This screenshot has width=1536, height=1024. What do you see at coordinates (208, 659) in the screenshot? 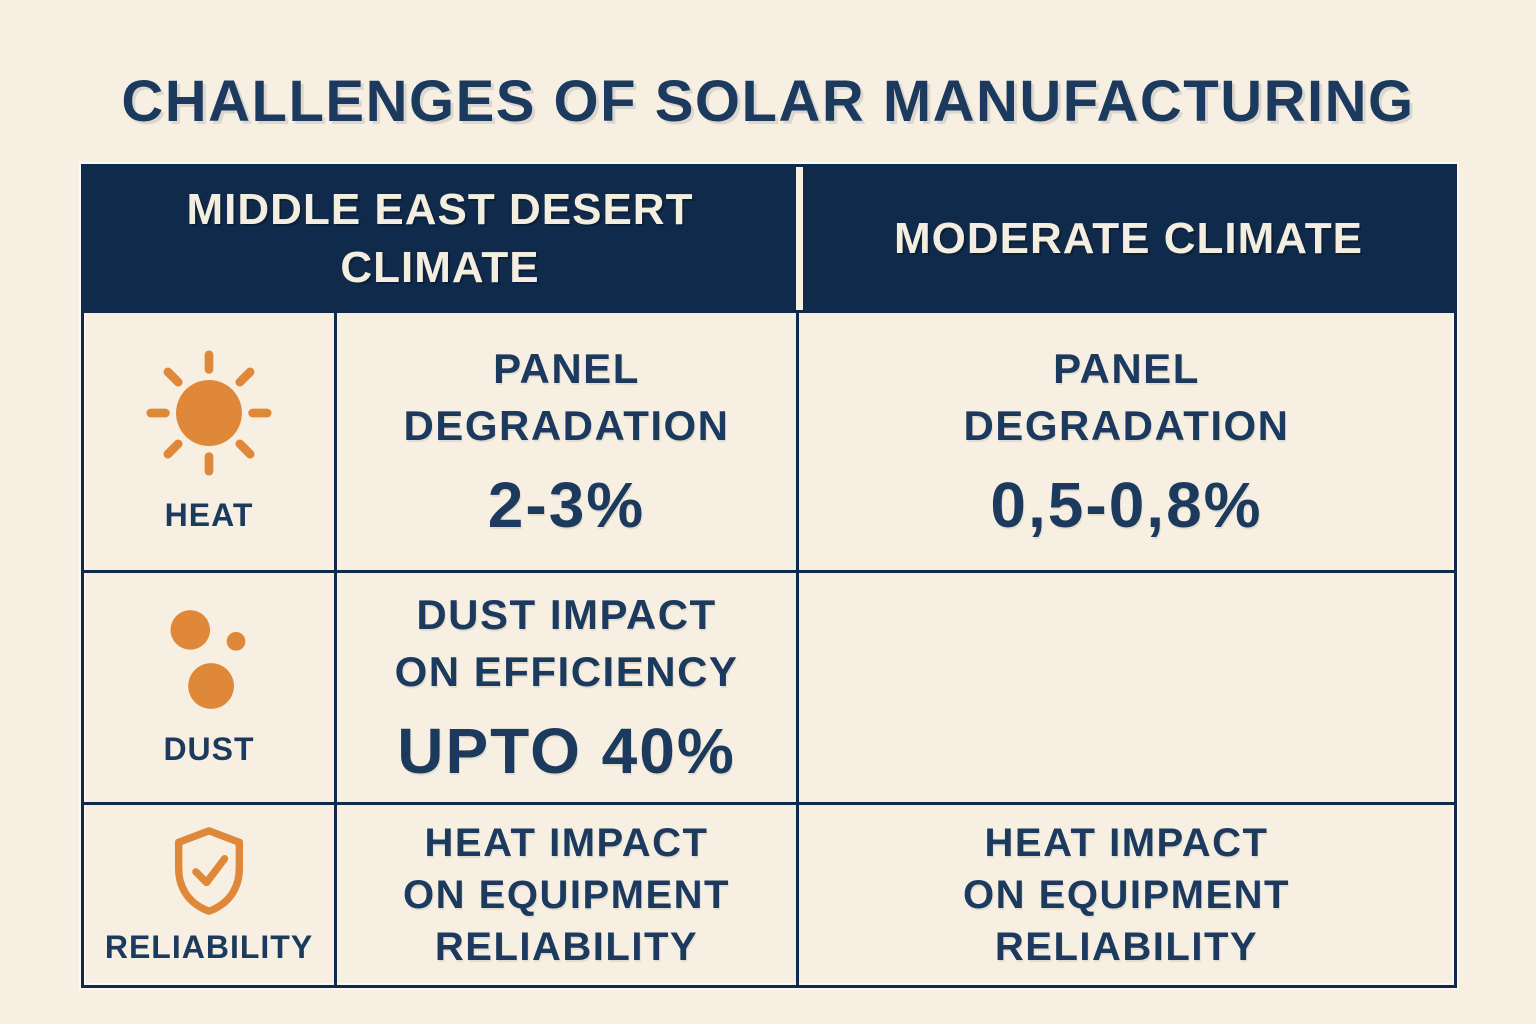
I see `dust-icon` at bounding box center [208, 659].